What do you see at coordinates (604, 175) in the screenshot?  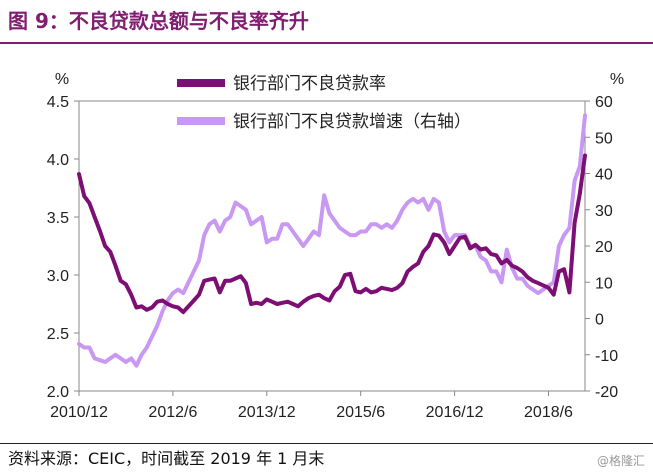 I see `right-axis-tick-label: 40` at bounding box center [604, 175].